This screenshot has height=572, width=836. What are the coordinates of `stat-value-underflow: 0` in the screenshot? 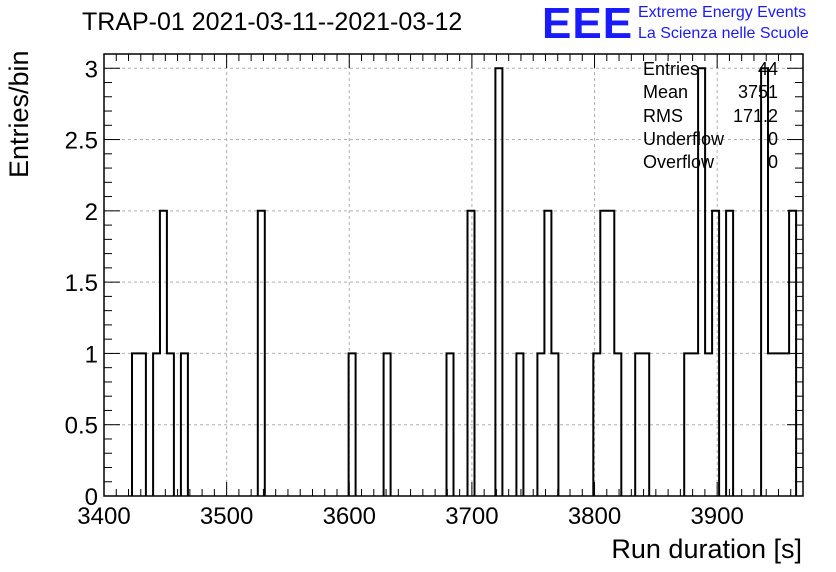 It's located at (772, 139).